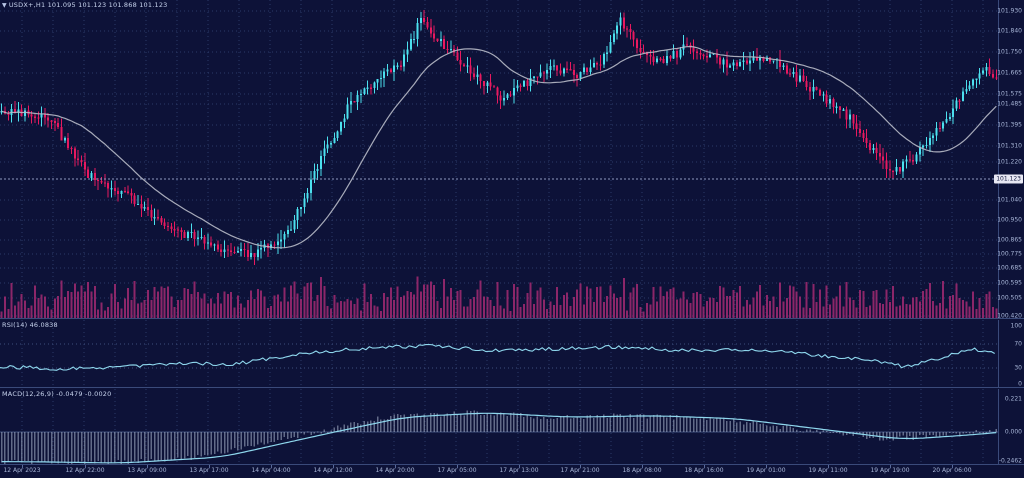 This screenshot has width=1024, height=478. Describe the element at coordinates (271, 470) in the screenshot. I see `time-tick-4: 14 Apr 04:00` at that location.